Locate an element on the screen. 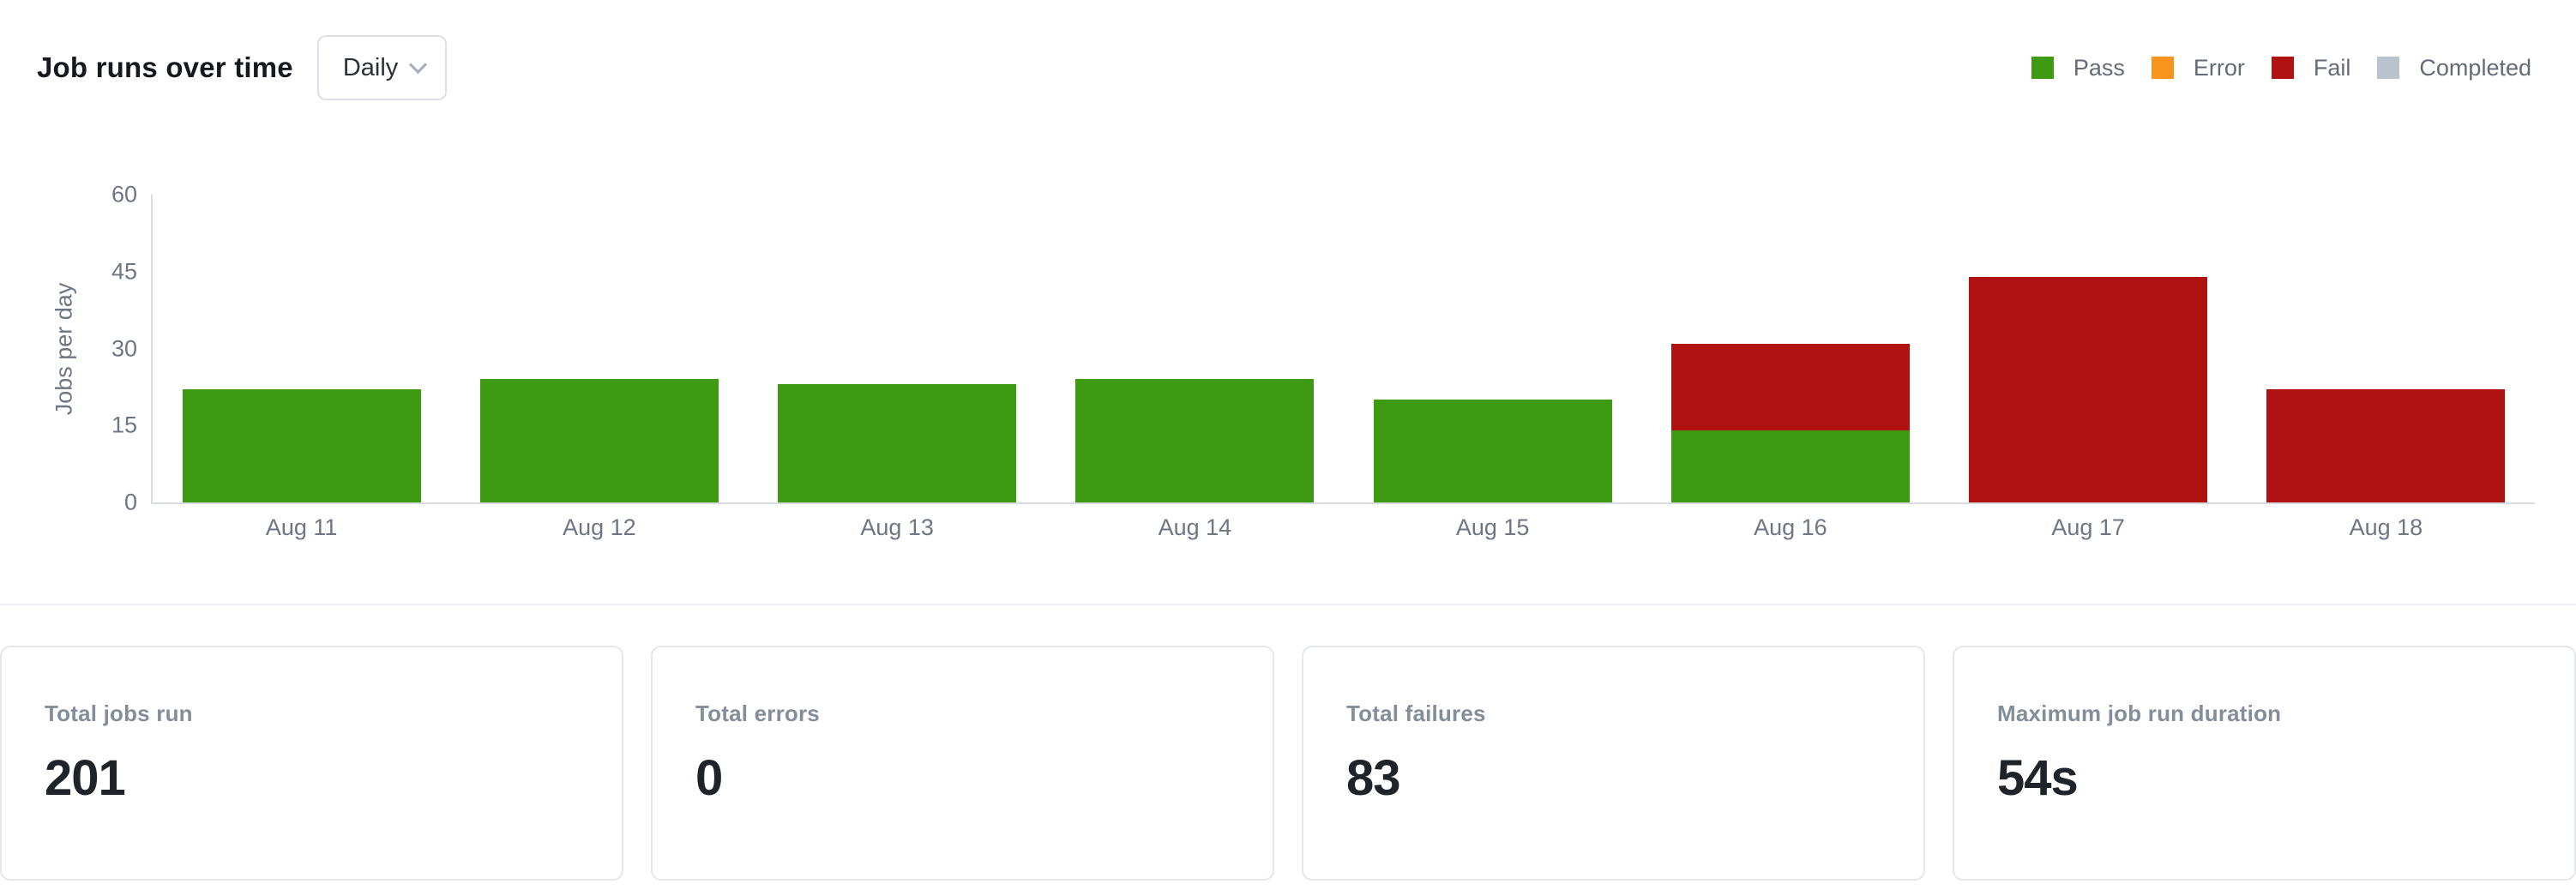 The image size is (2576, 890). stat-value: 54s is located at coordinates (2038, 778).